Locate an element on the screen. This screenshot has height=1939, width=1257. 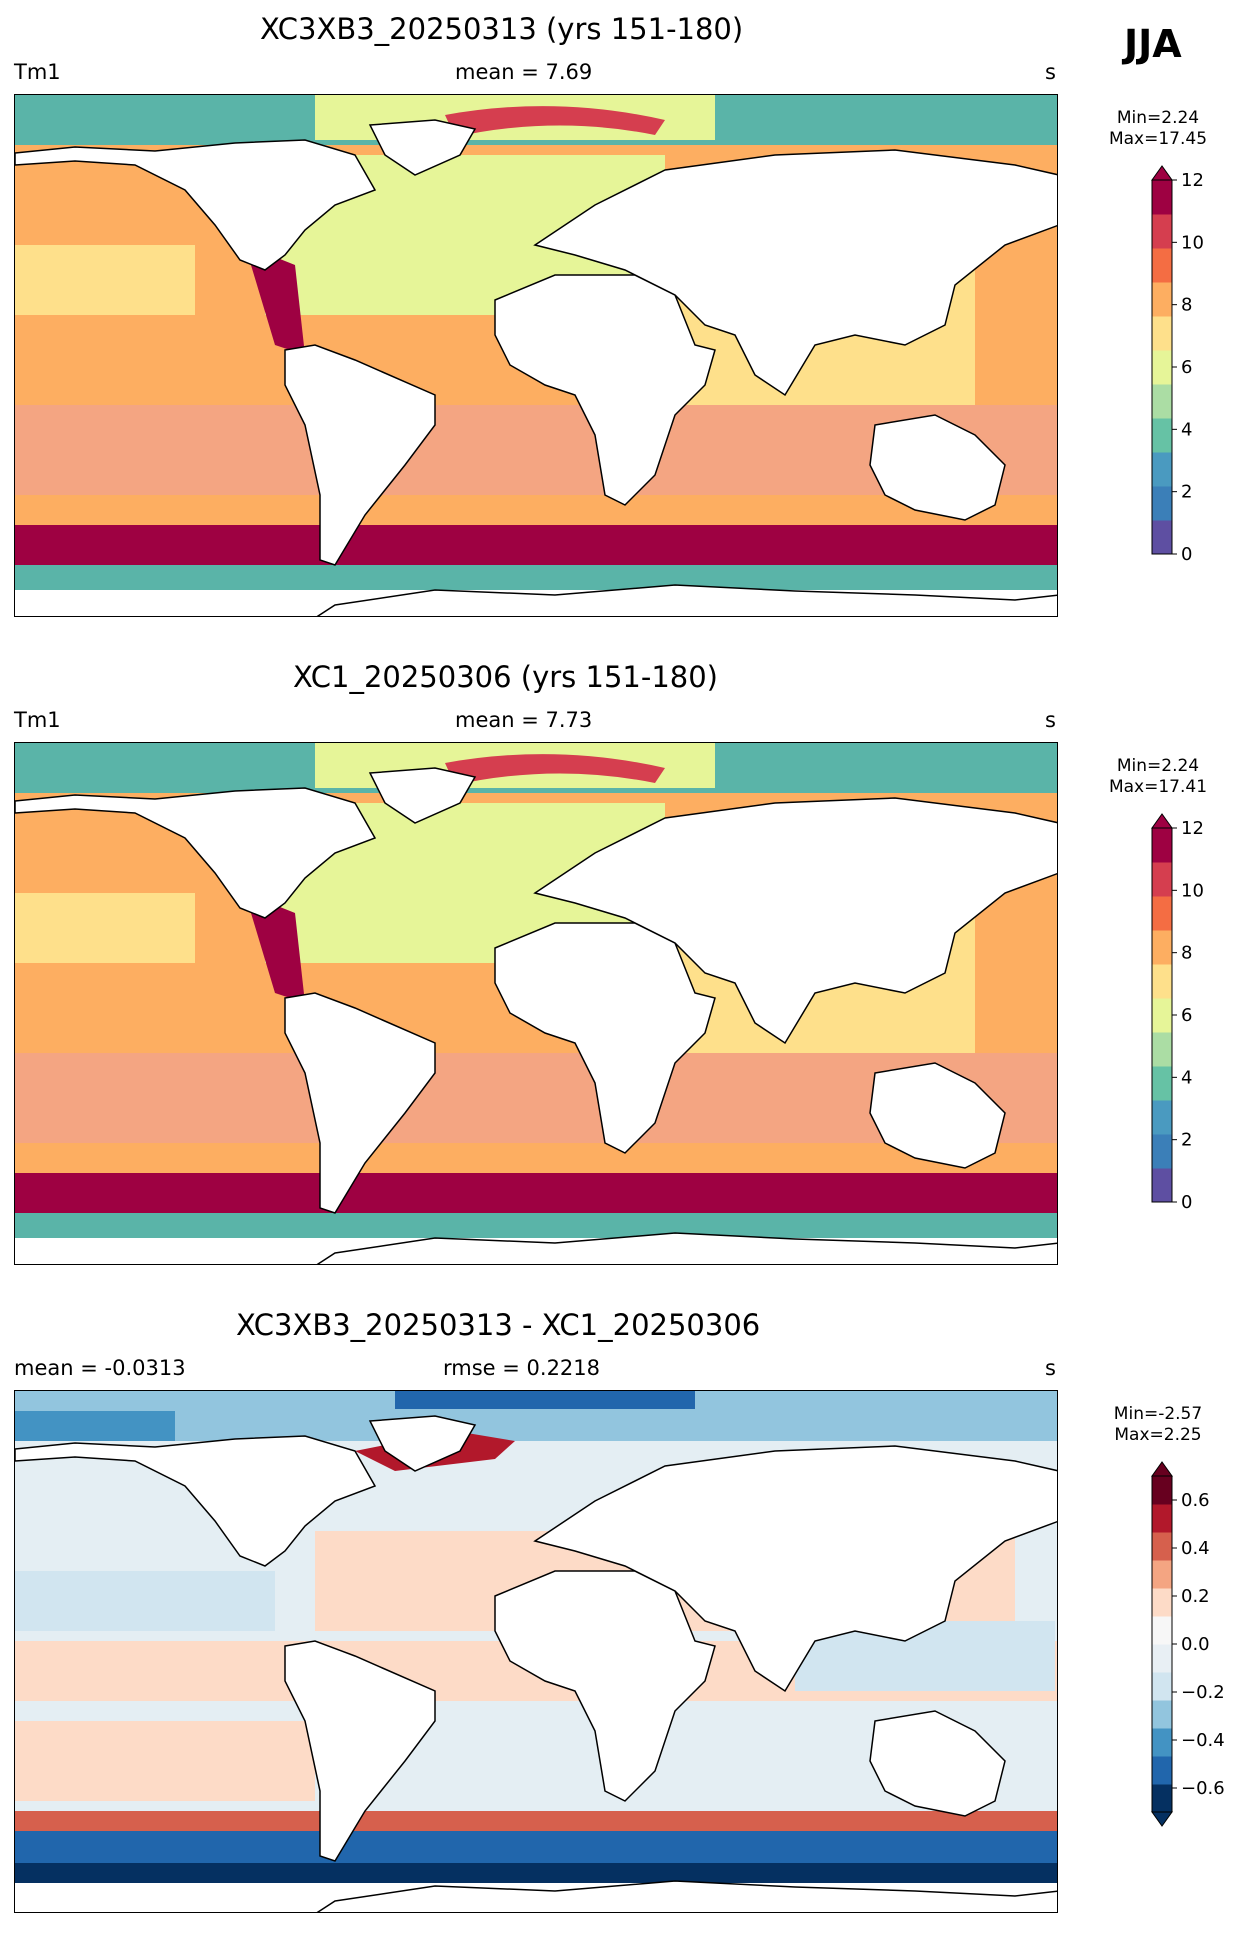
panel-1-variable: Tm1 is located at coordinates (37, 72).